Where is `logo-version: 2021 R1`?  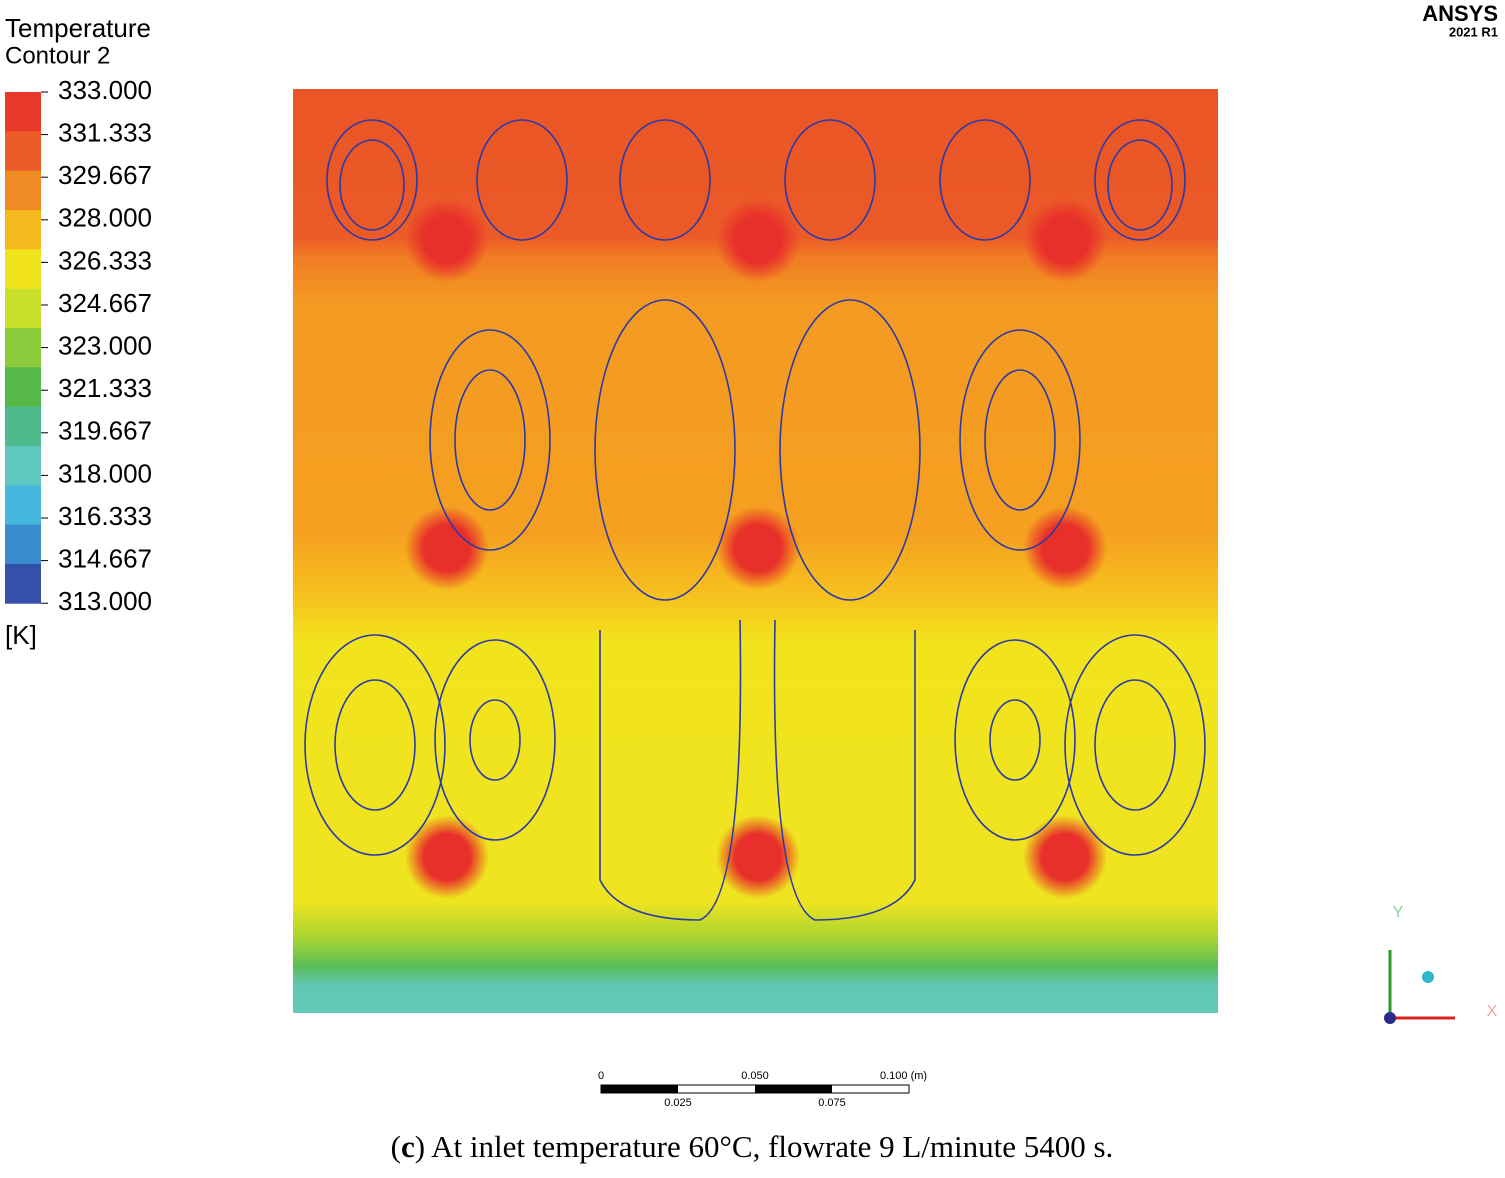 logo-version: 2021 R1 is located at coordinates (1473, 31).